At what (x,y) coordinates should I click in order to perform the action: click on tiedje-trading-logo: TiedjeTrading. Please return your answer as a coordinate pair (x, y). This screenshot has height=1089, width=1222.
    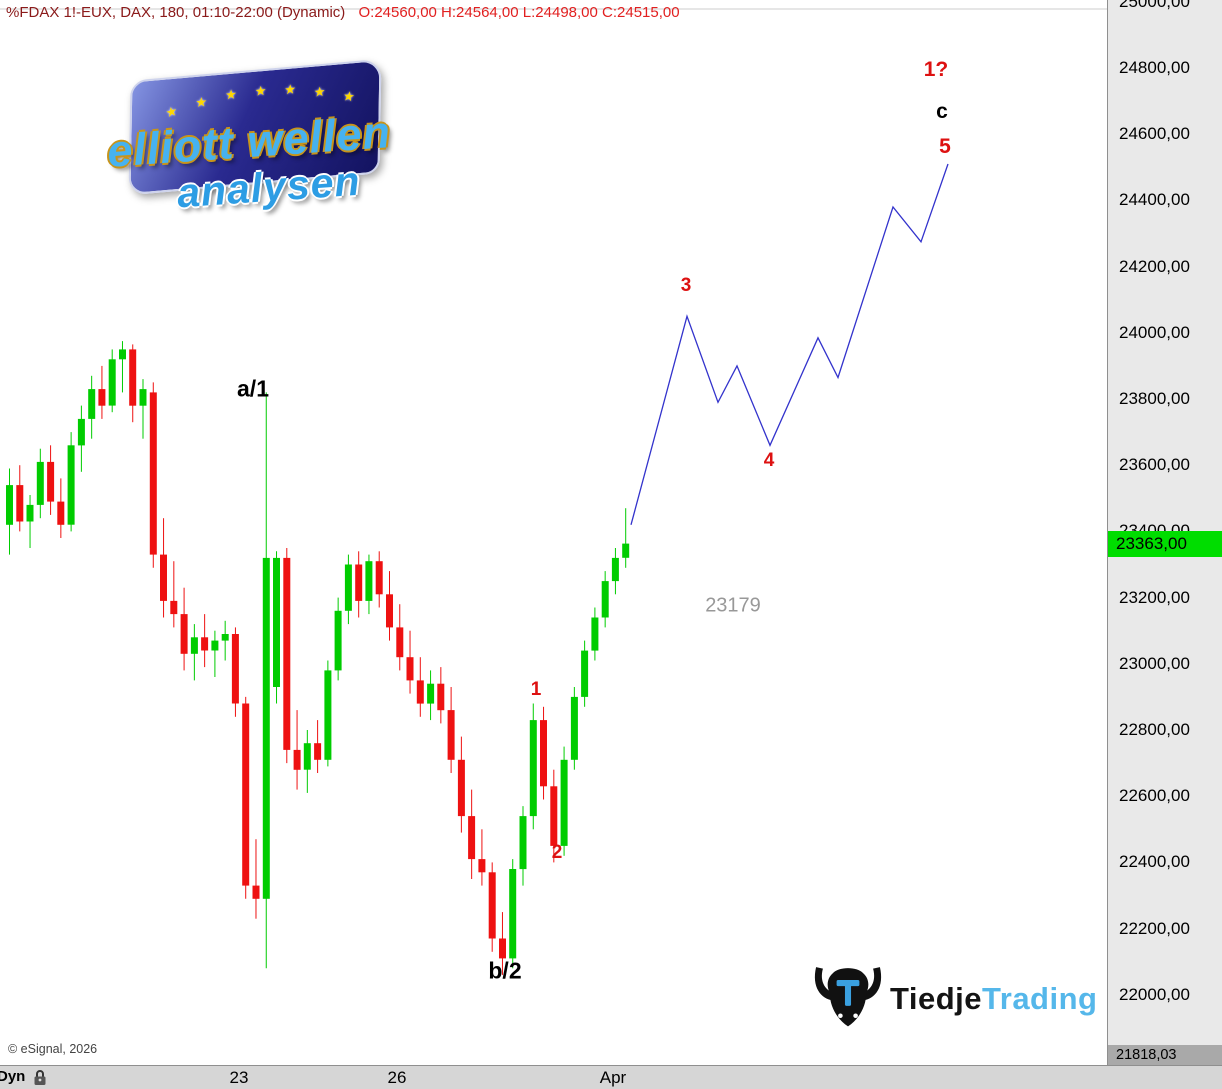
    Looking at the image, I should click on (953, 996).